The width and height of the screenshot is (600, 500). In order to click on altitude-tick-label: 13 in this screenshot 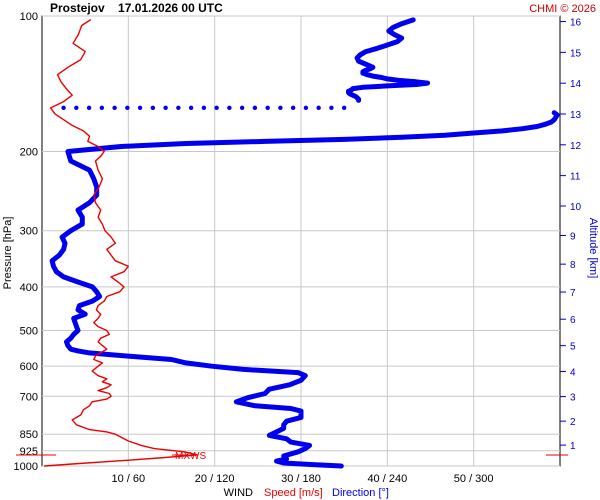, I will do `click(576, 115)`.